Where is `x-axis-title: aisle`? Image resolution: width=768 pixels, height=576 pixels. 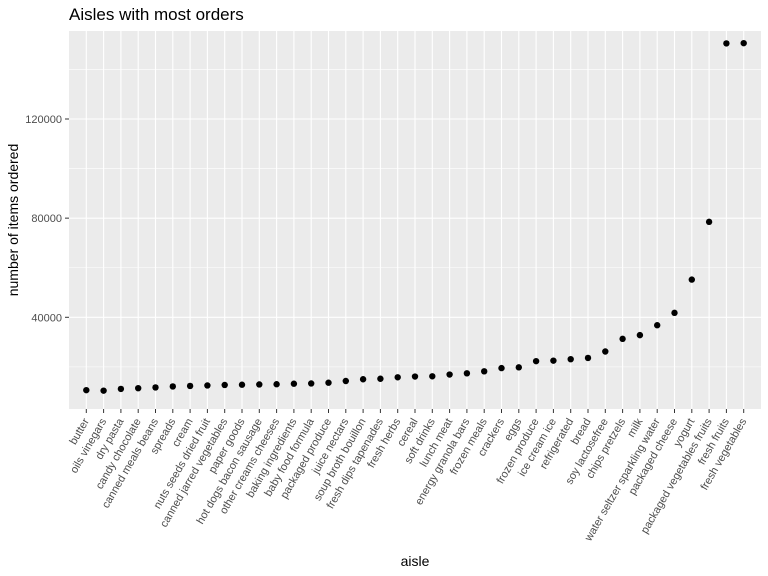 x-axis-title: aisle is located at coordinates (415, 561).